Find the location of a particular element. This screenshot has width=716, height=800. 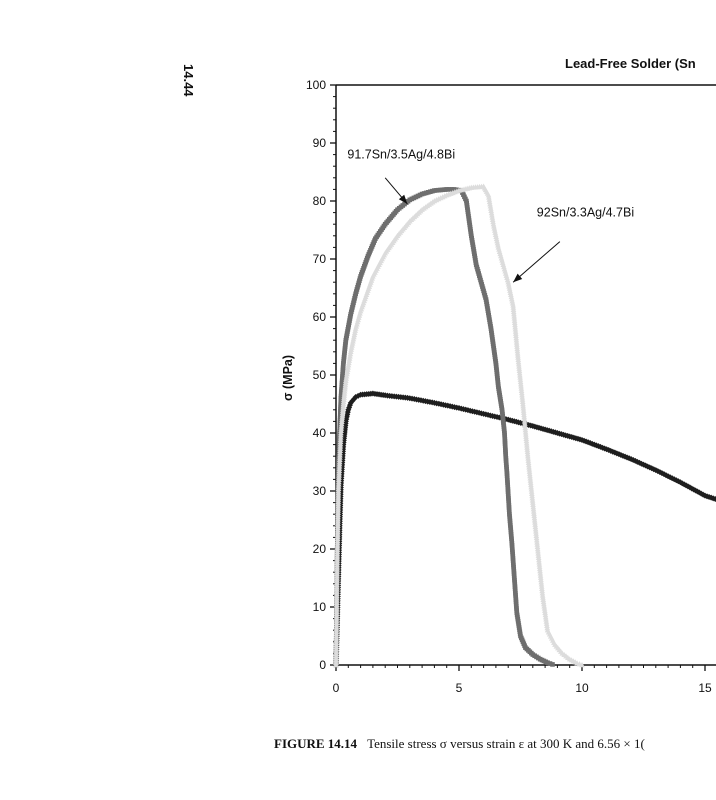

y-tick-label-80: 80 is located at coordinates (320, 201).